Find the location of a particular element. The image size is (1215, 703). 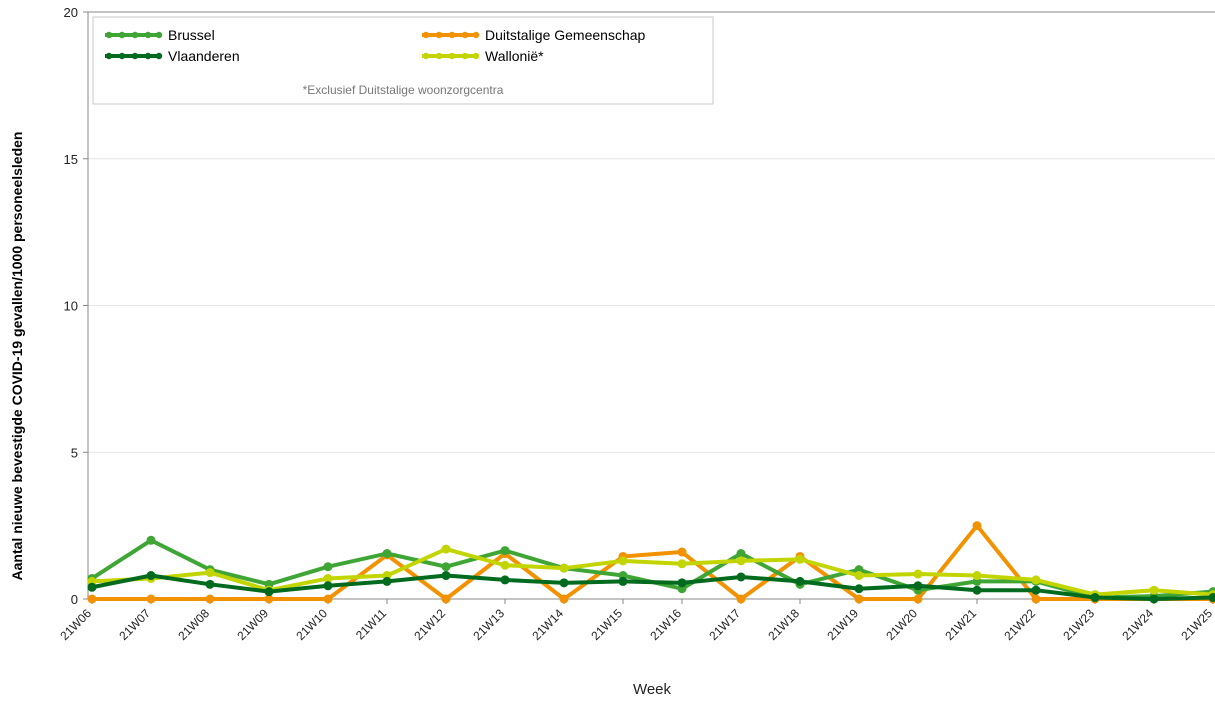

y-tick-label: 20 is located at coordinates (71, 12).